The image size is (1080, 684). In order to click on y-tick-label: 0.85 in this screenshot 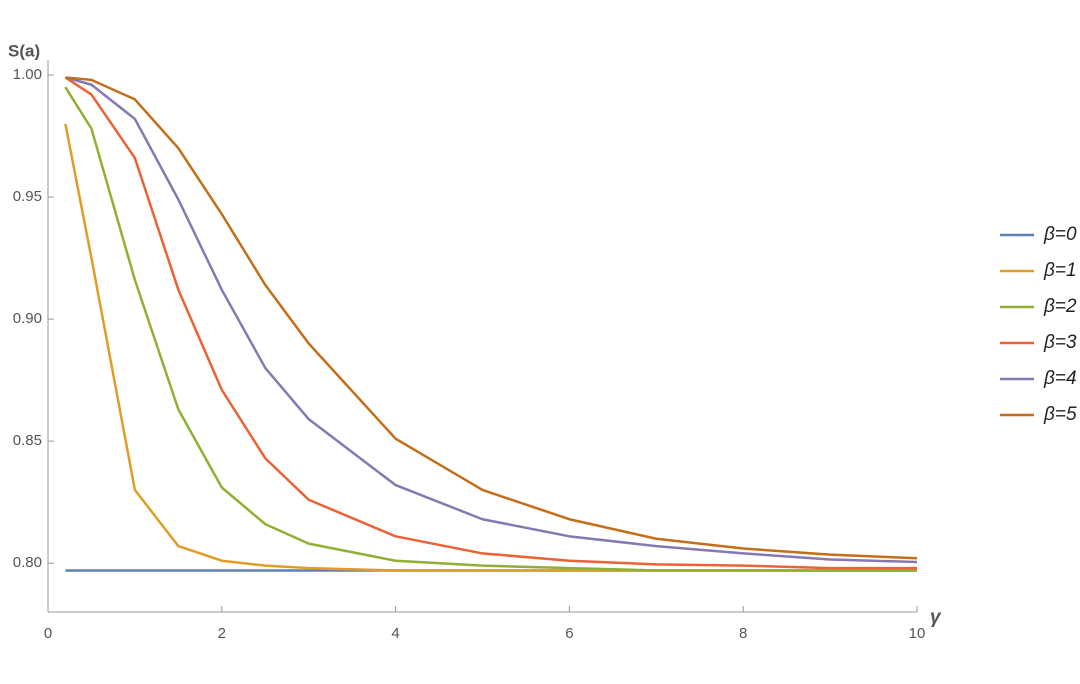, I will do `click(27, 440)`.